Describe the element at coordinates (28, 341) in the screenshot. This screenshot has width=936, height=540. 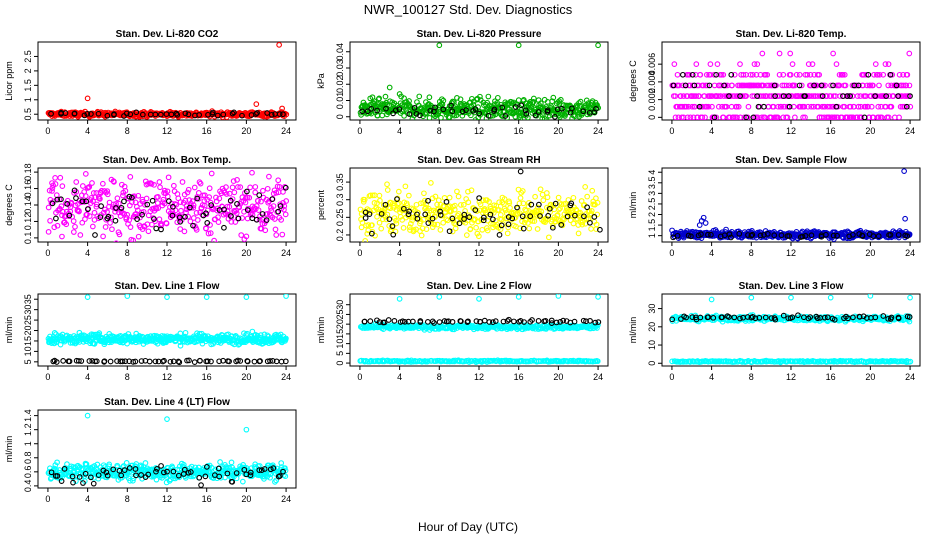
I see `y-tick-label: 15` at that location.